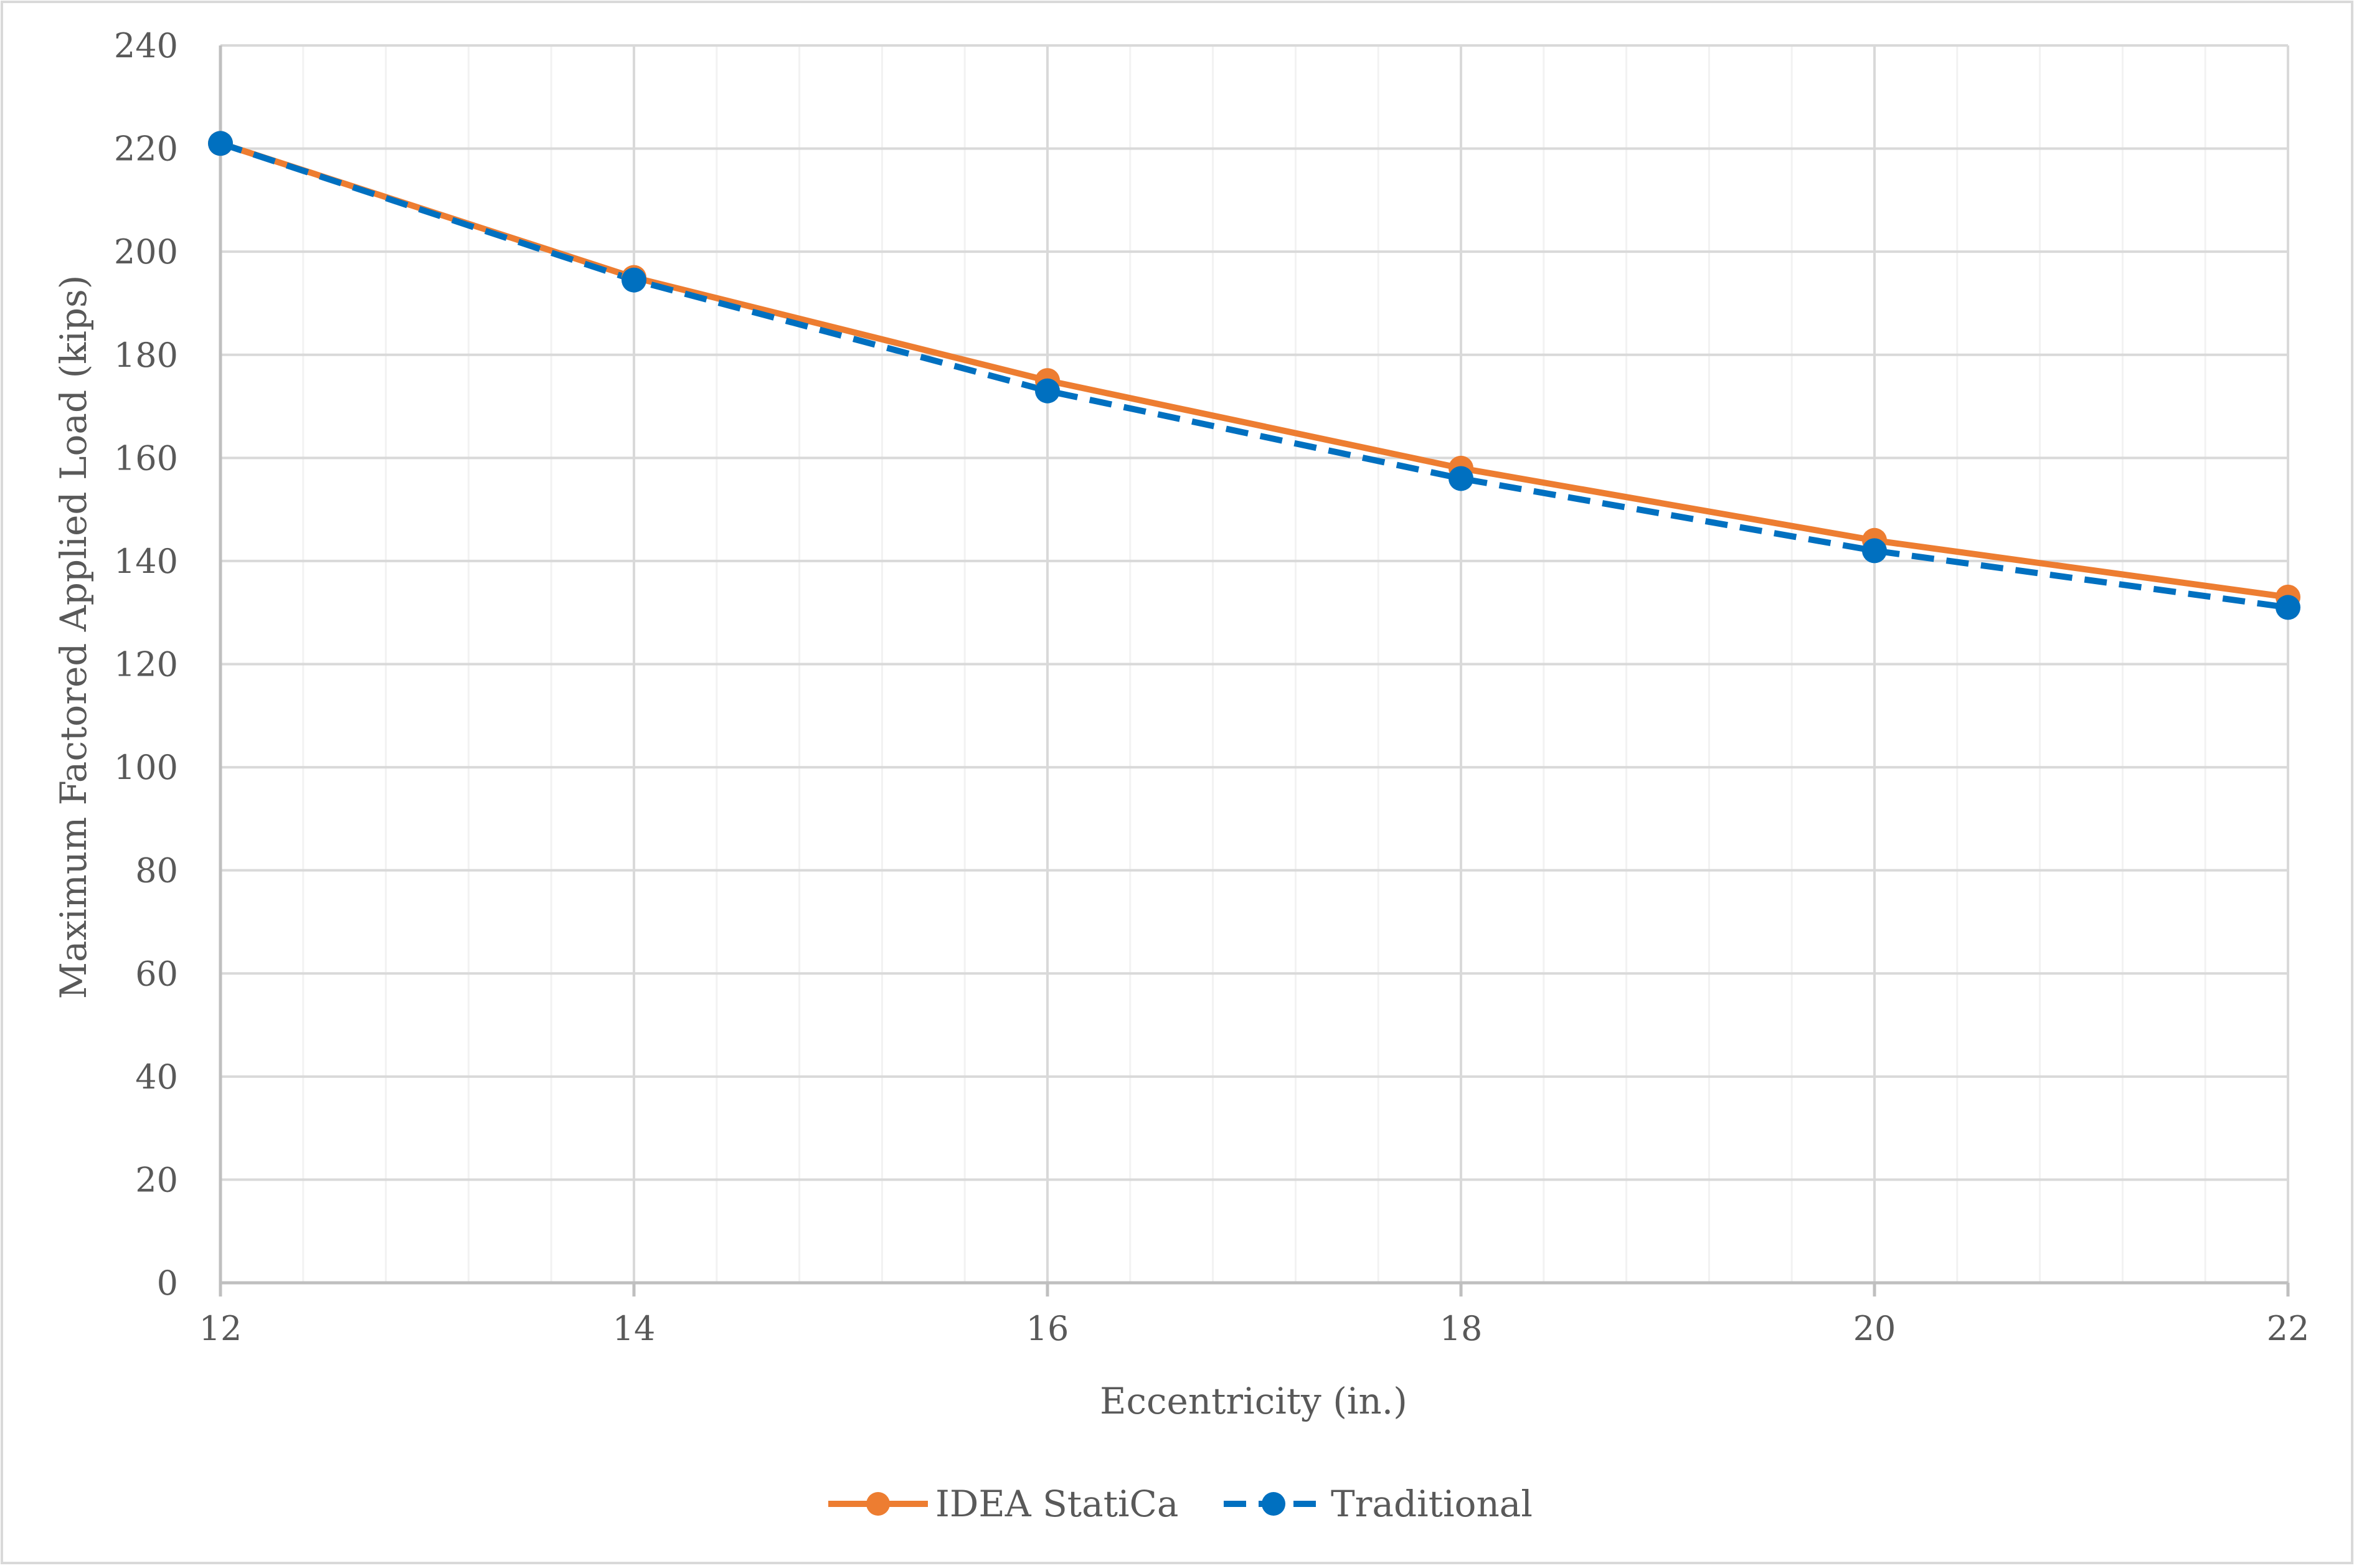 The width and height of the screenshot is (2354, 1568). What do you see at coordinates (73, 637) in the screenshot?
I see `y-axis-title: Maximum Factored Applied Load (kips)` at bounding box center [73, 637].